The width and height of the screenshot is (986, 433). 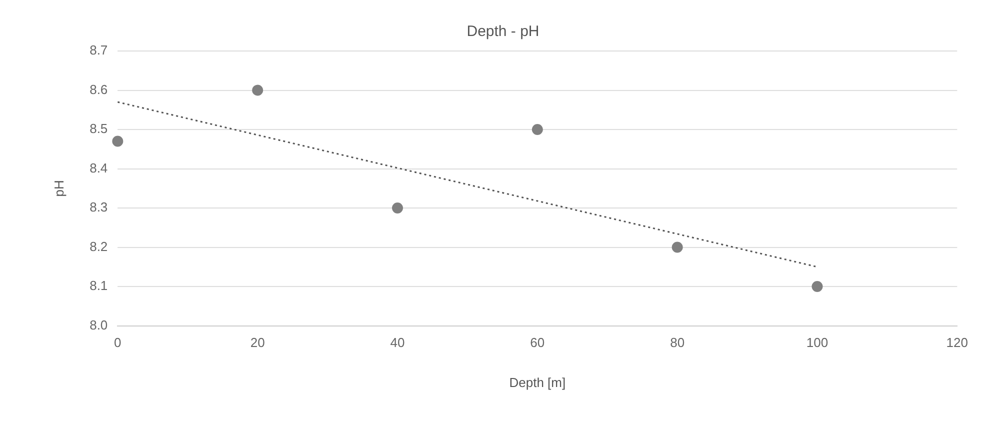 What do you see at coordinates (99, 168) in the screenshot?
I see `y-tick-label: 8.4` at bounding box center [99, 168].